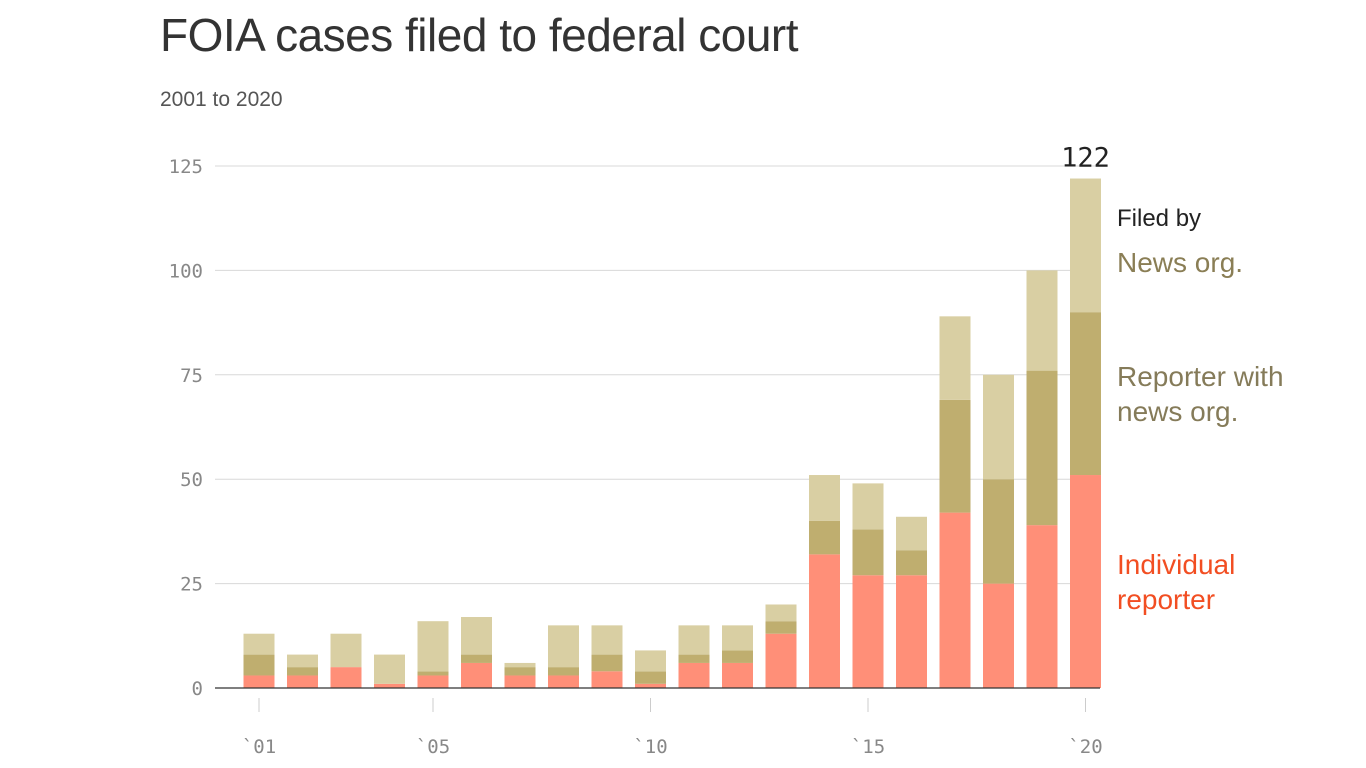  What do you see at coordinates (259, 747) in the screenshot?
I see `x-tick-label: `01` at bounding box center [259, 747].